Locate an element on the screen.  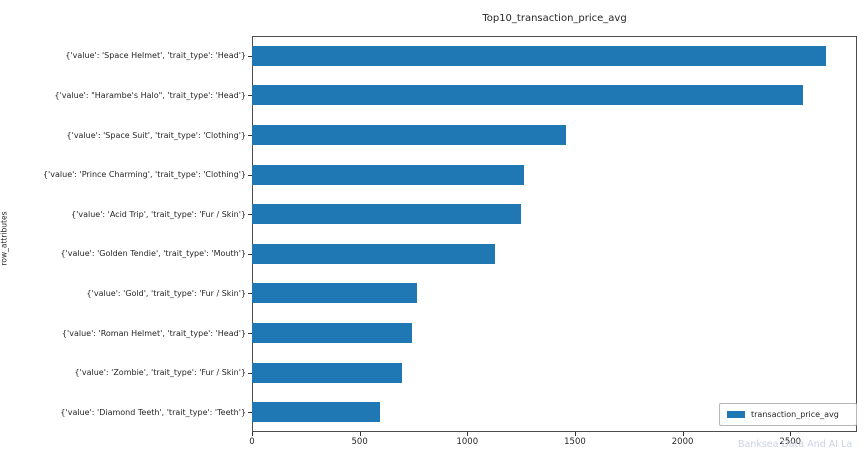
legend-label: transaction_price_avg is located at coordinates (795, 414).